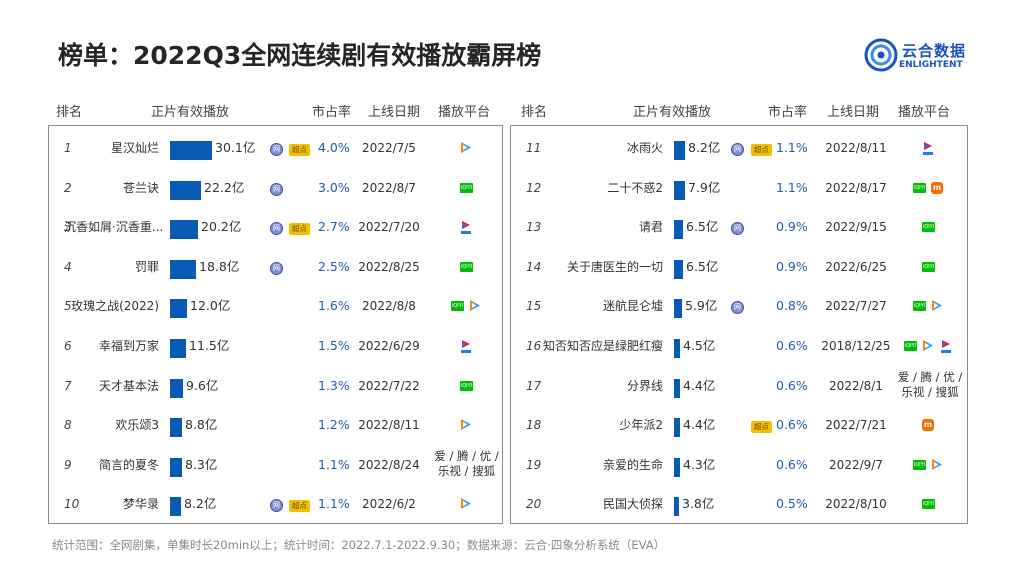 Image resolution: width=1024 pixels, height=576 pixels. What do you see at coordinates (140, 504) in the screenshot?
I see `drama-title: 梦华录` at bounding box center [140, 504].